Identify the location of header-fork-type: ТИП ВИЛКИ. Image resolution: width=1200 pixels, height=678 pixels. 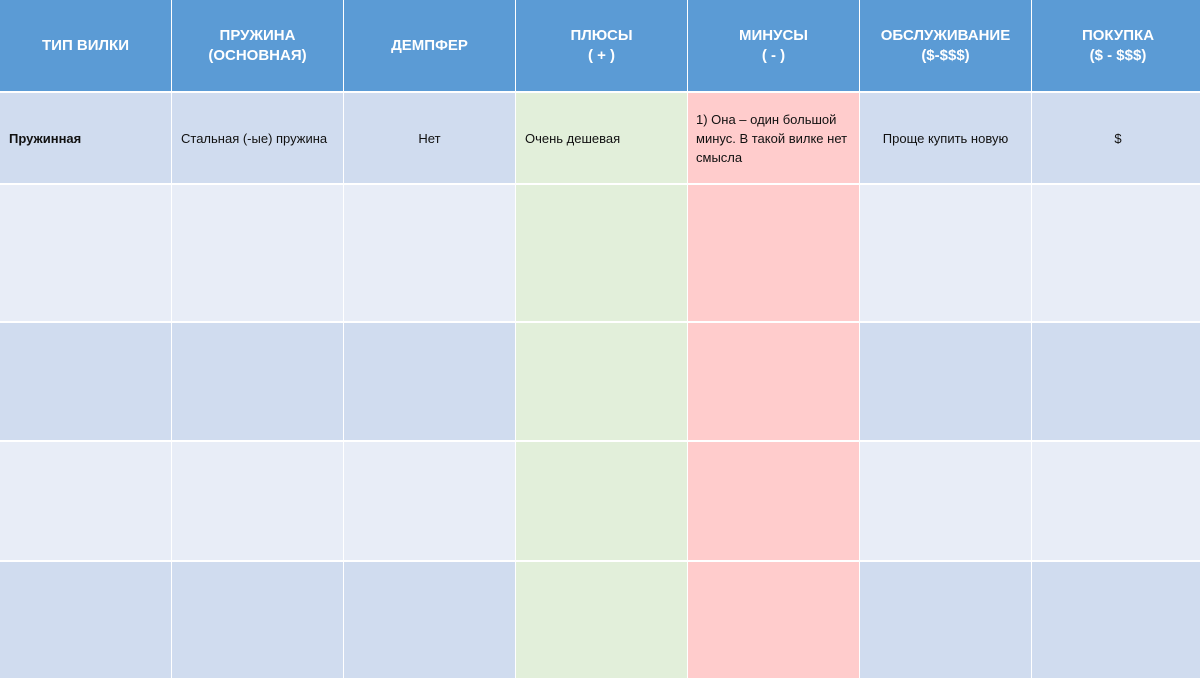
(85, 45).